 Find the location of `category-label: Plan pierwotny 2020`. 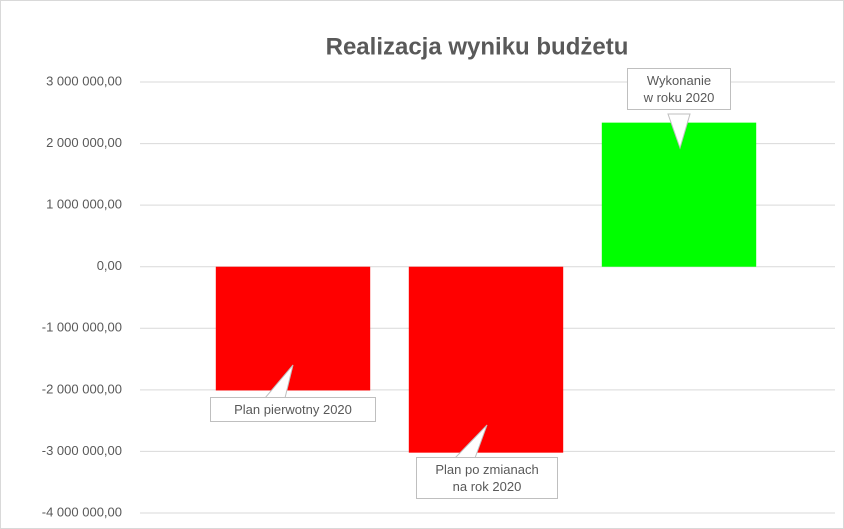

category-label: Plan pierwotny 2020 is located at coordinates (293, 409).